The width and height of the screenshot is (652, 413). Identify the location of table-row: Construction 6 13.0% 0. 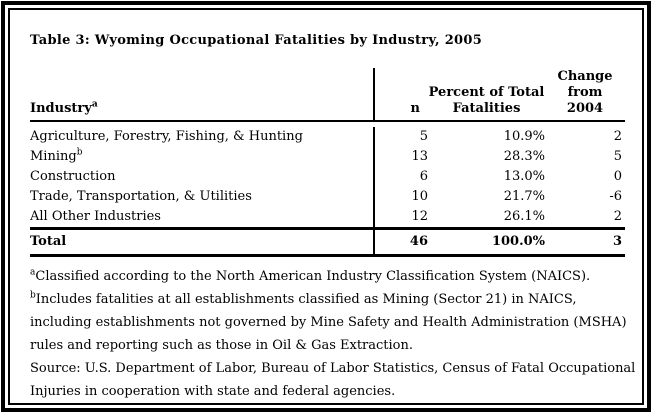
(327, 177).